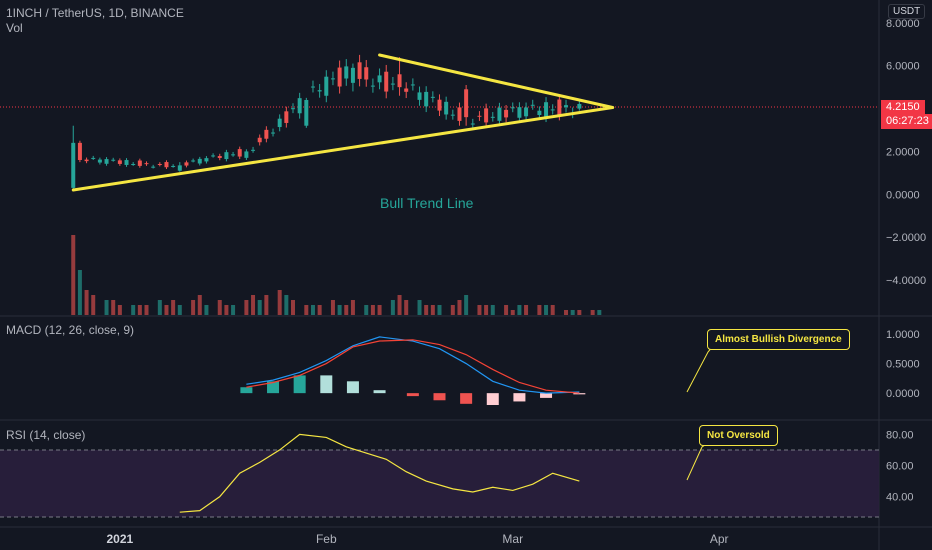  Describe the element at coordinates (70, 330) in the screenshot. I see `macd-legend: MACD (12, 26, close, 9)` at that location.